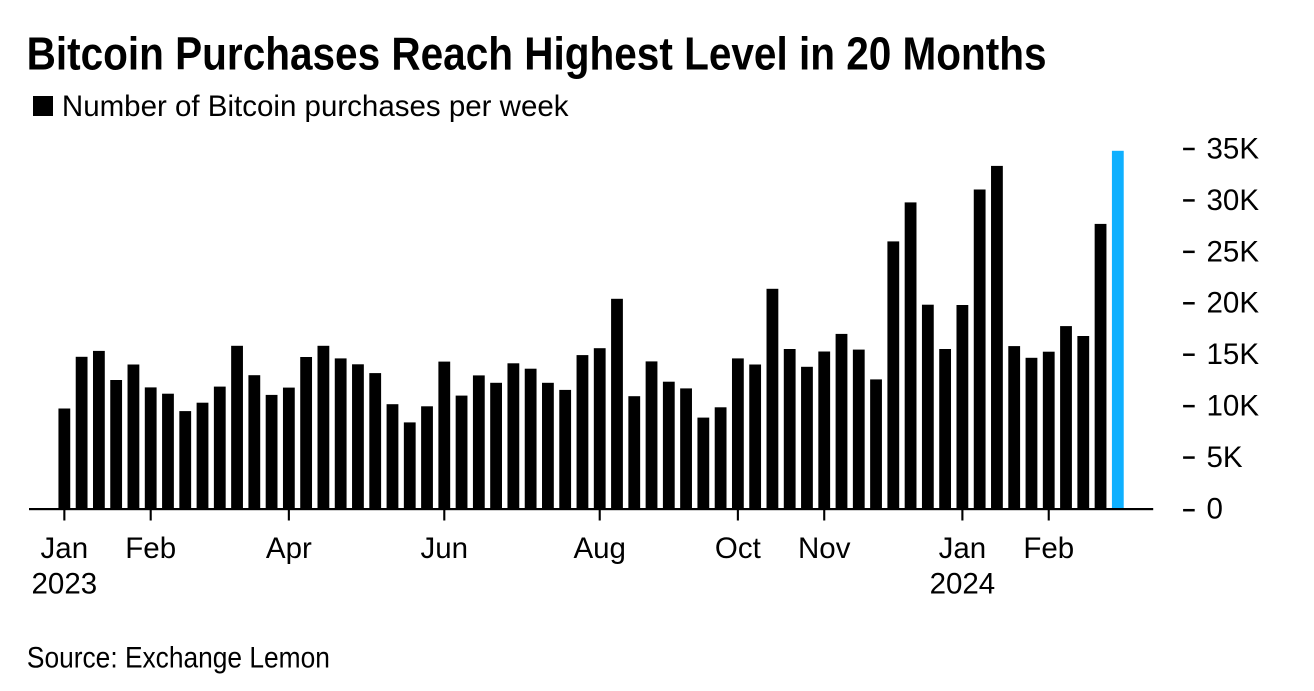  What do you see at coordinates (1225, 457) in the screenshot?
I see `svg-text: 5K` at bounding box center [1225, 457].